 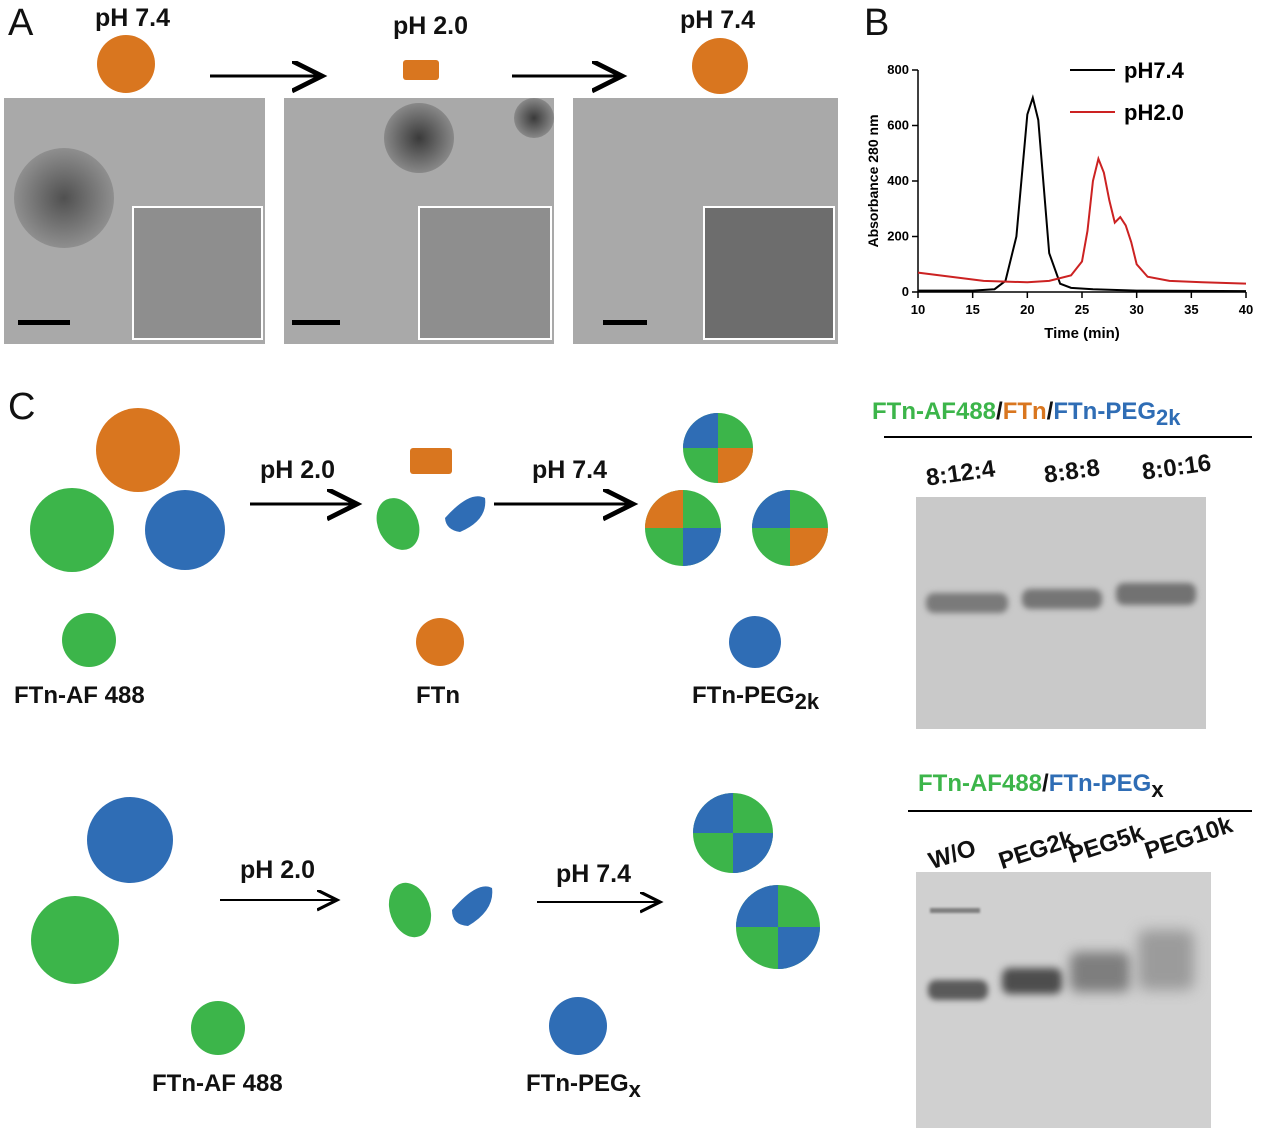 I want to click on y-tick-label: 600, so click(x=898, y=125).